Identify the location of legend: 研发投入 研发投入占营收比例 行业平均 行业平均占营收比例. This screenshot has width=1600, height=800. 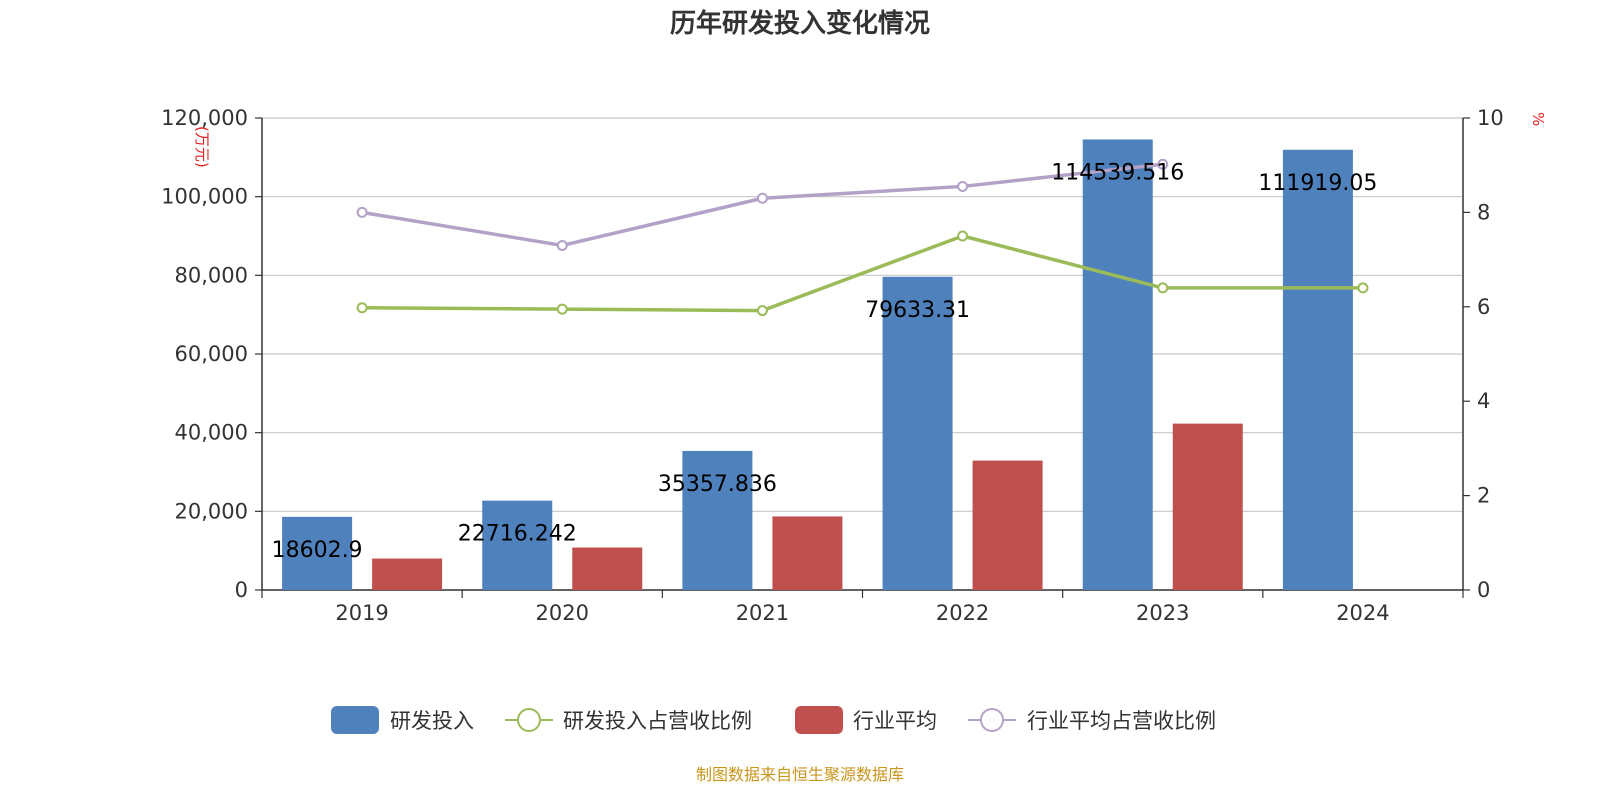
(773, 720).